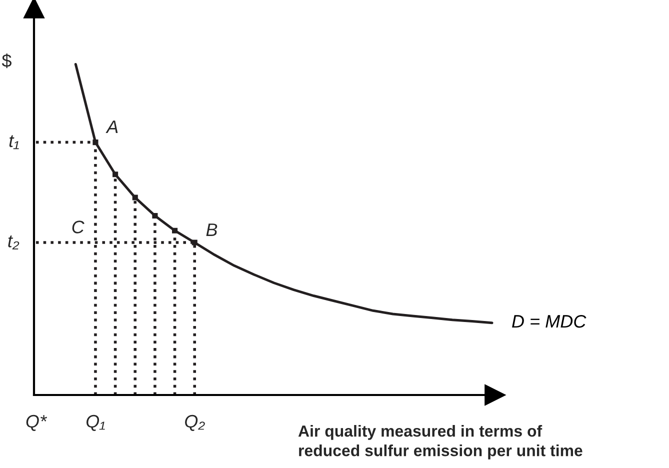  I want to click on series-label: D = MDC, so click(549, 321).